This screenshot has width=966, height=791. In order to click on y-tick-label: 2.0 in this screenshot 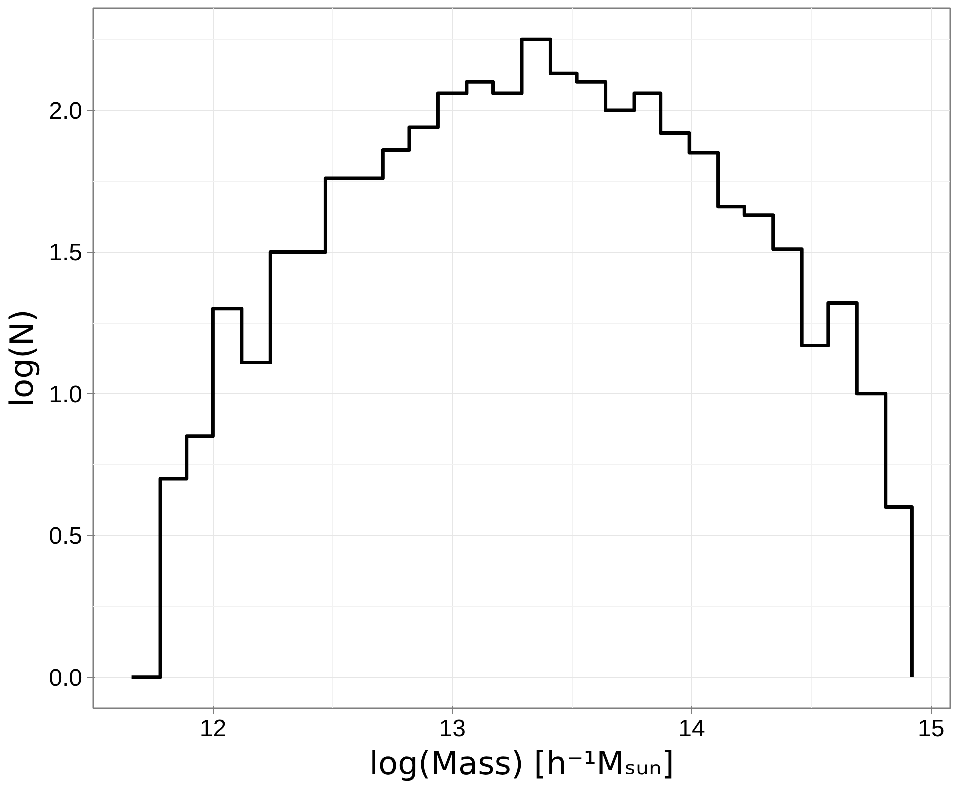, I will do `click(66, 112)`.